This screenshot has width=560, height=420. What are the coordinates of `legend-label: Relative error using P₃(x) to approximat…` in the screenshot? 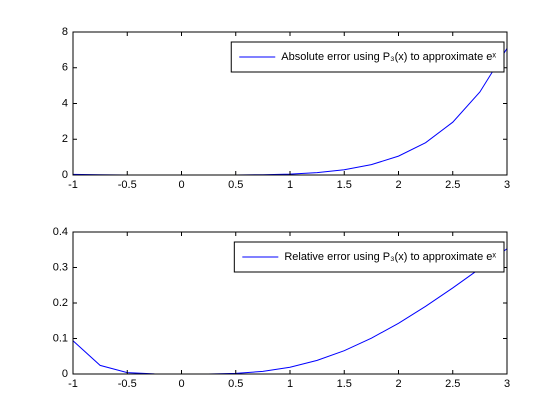 It's located at (390, 257).